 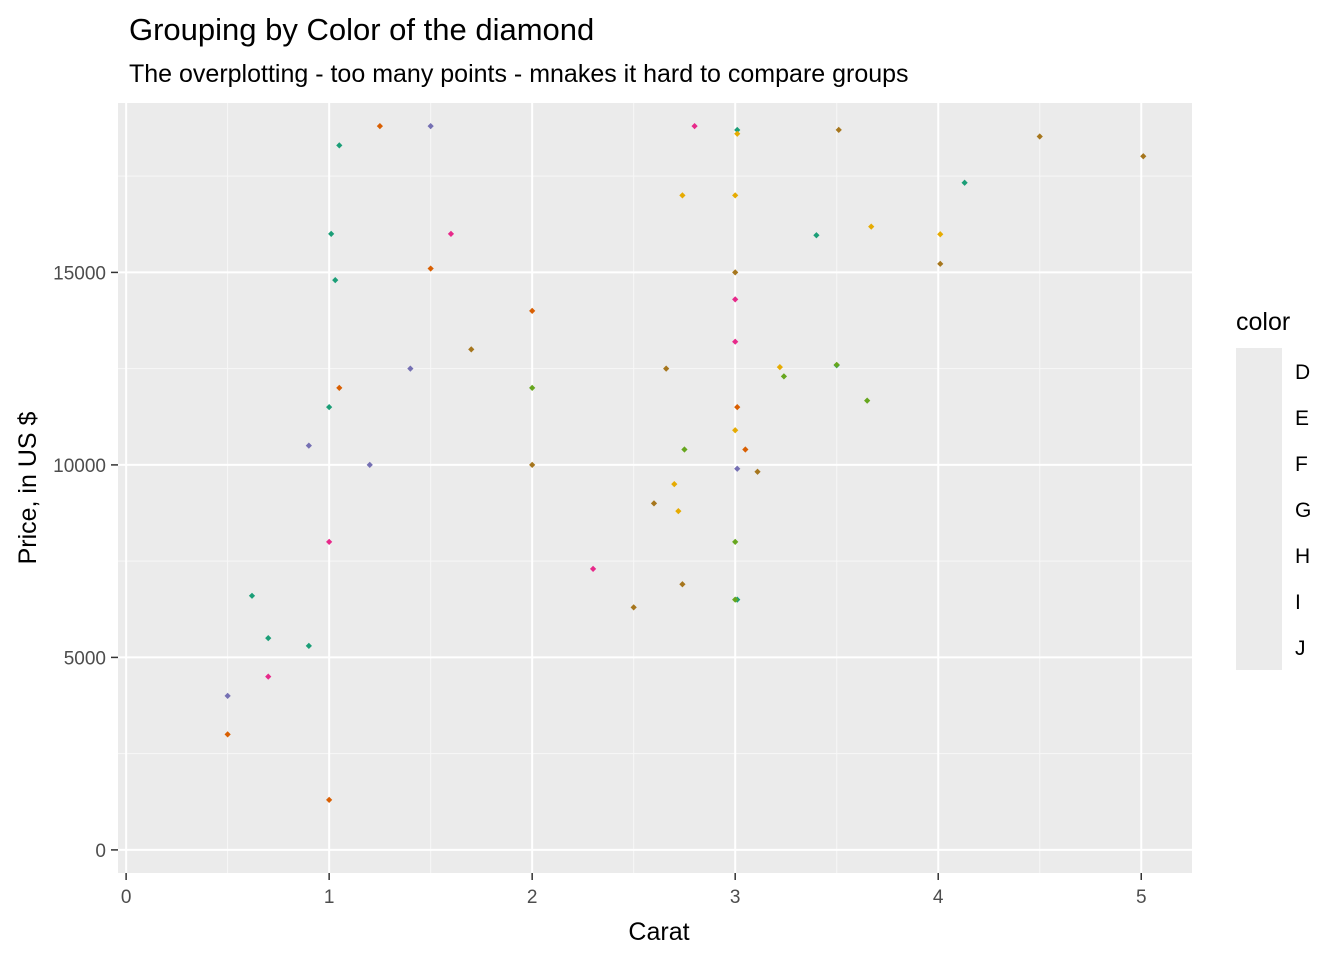 What do you see at coordinates (1298, 602) in the screenshot?
I see `legend-label-I: I` at bounding box center [1298, 602].